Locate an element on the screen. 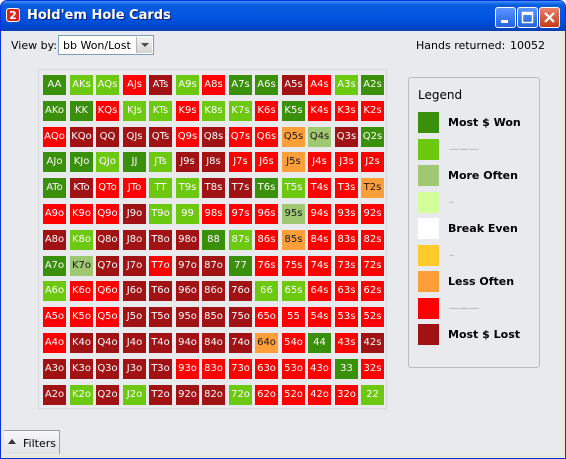 This screenshot has width=566, height=459. hand-cell: A7s is located at coordinates (240, 85).